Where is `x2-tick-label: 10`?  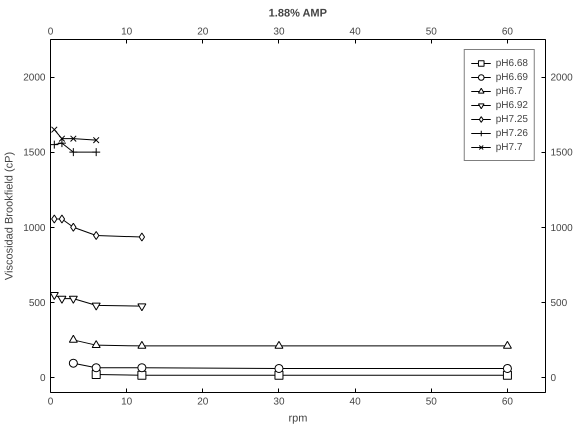
x2-tick-label: 10 is located at coordinates (127, 402).